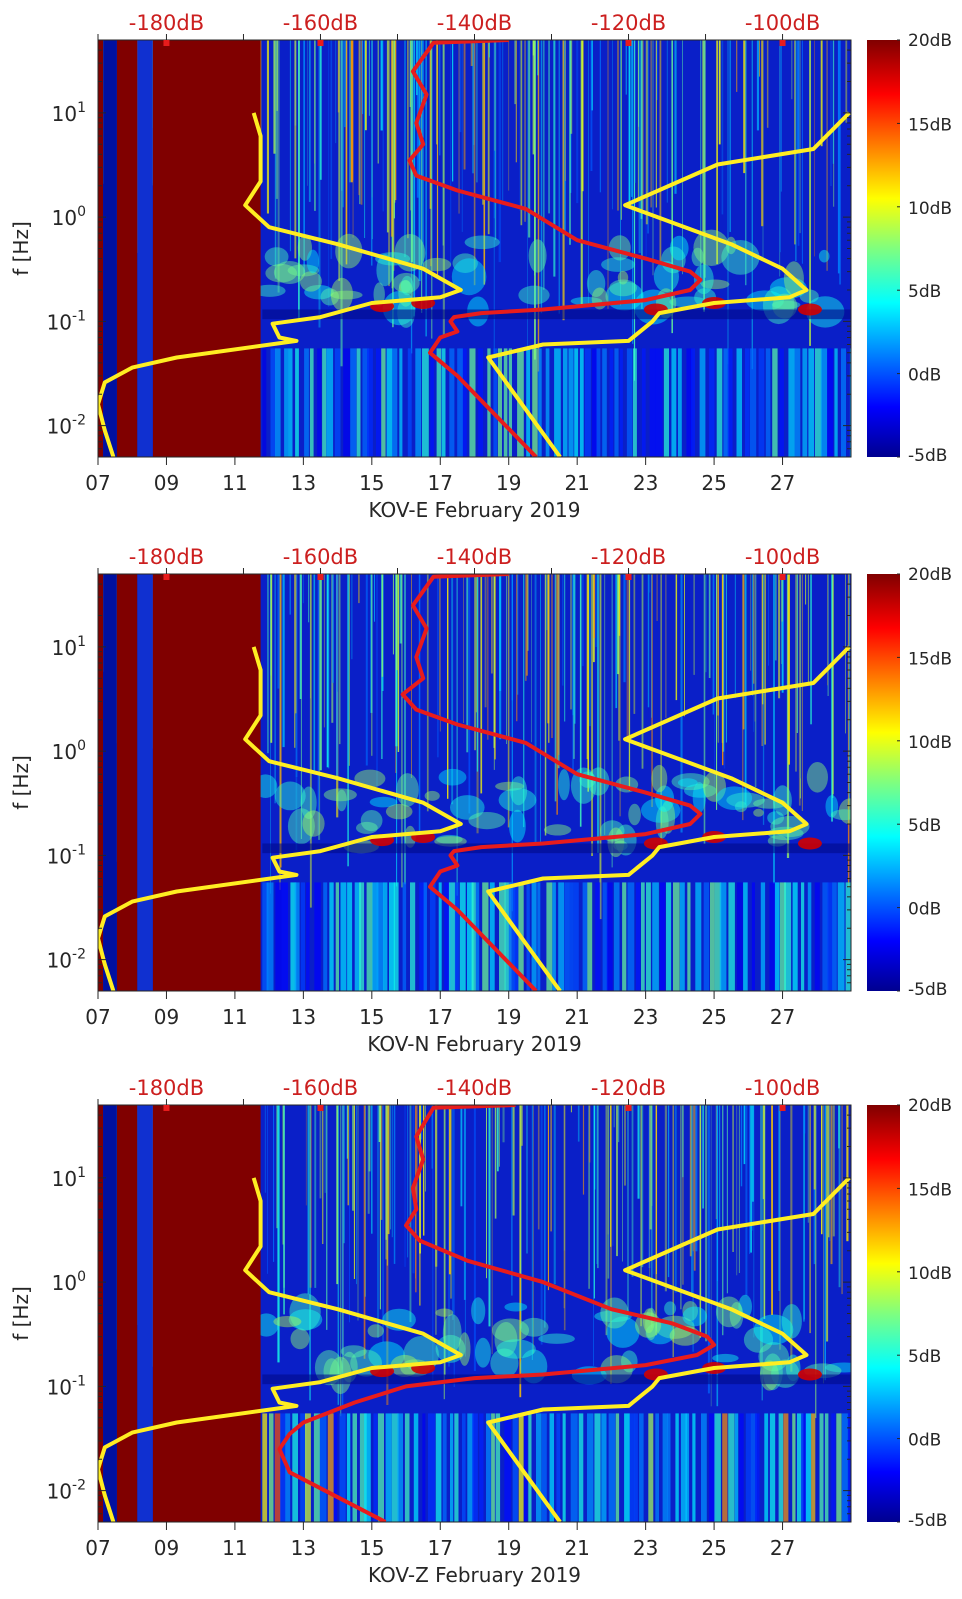 Image resolution: width=962 pixels, height=1599 pixels. Describe the element at coordinates (234, 1017) in the screenshot. I see `x-tick-label: 11` at that location.